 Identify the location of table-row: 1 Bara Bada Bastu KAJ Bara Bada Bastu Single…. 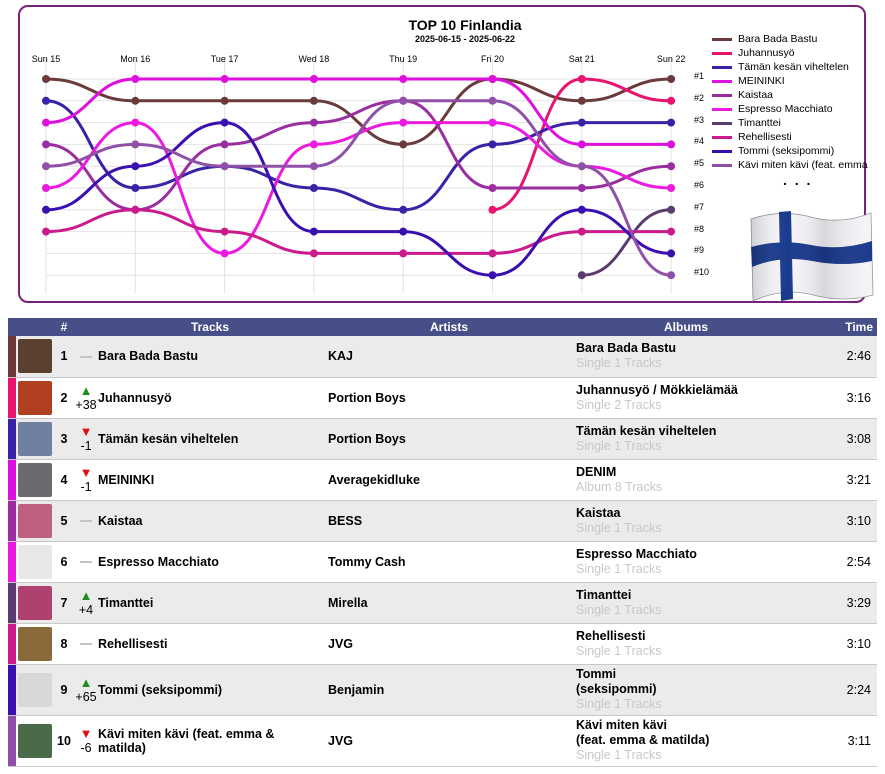
(442, 357).